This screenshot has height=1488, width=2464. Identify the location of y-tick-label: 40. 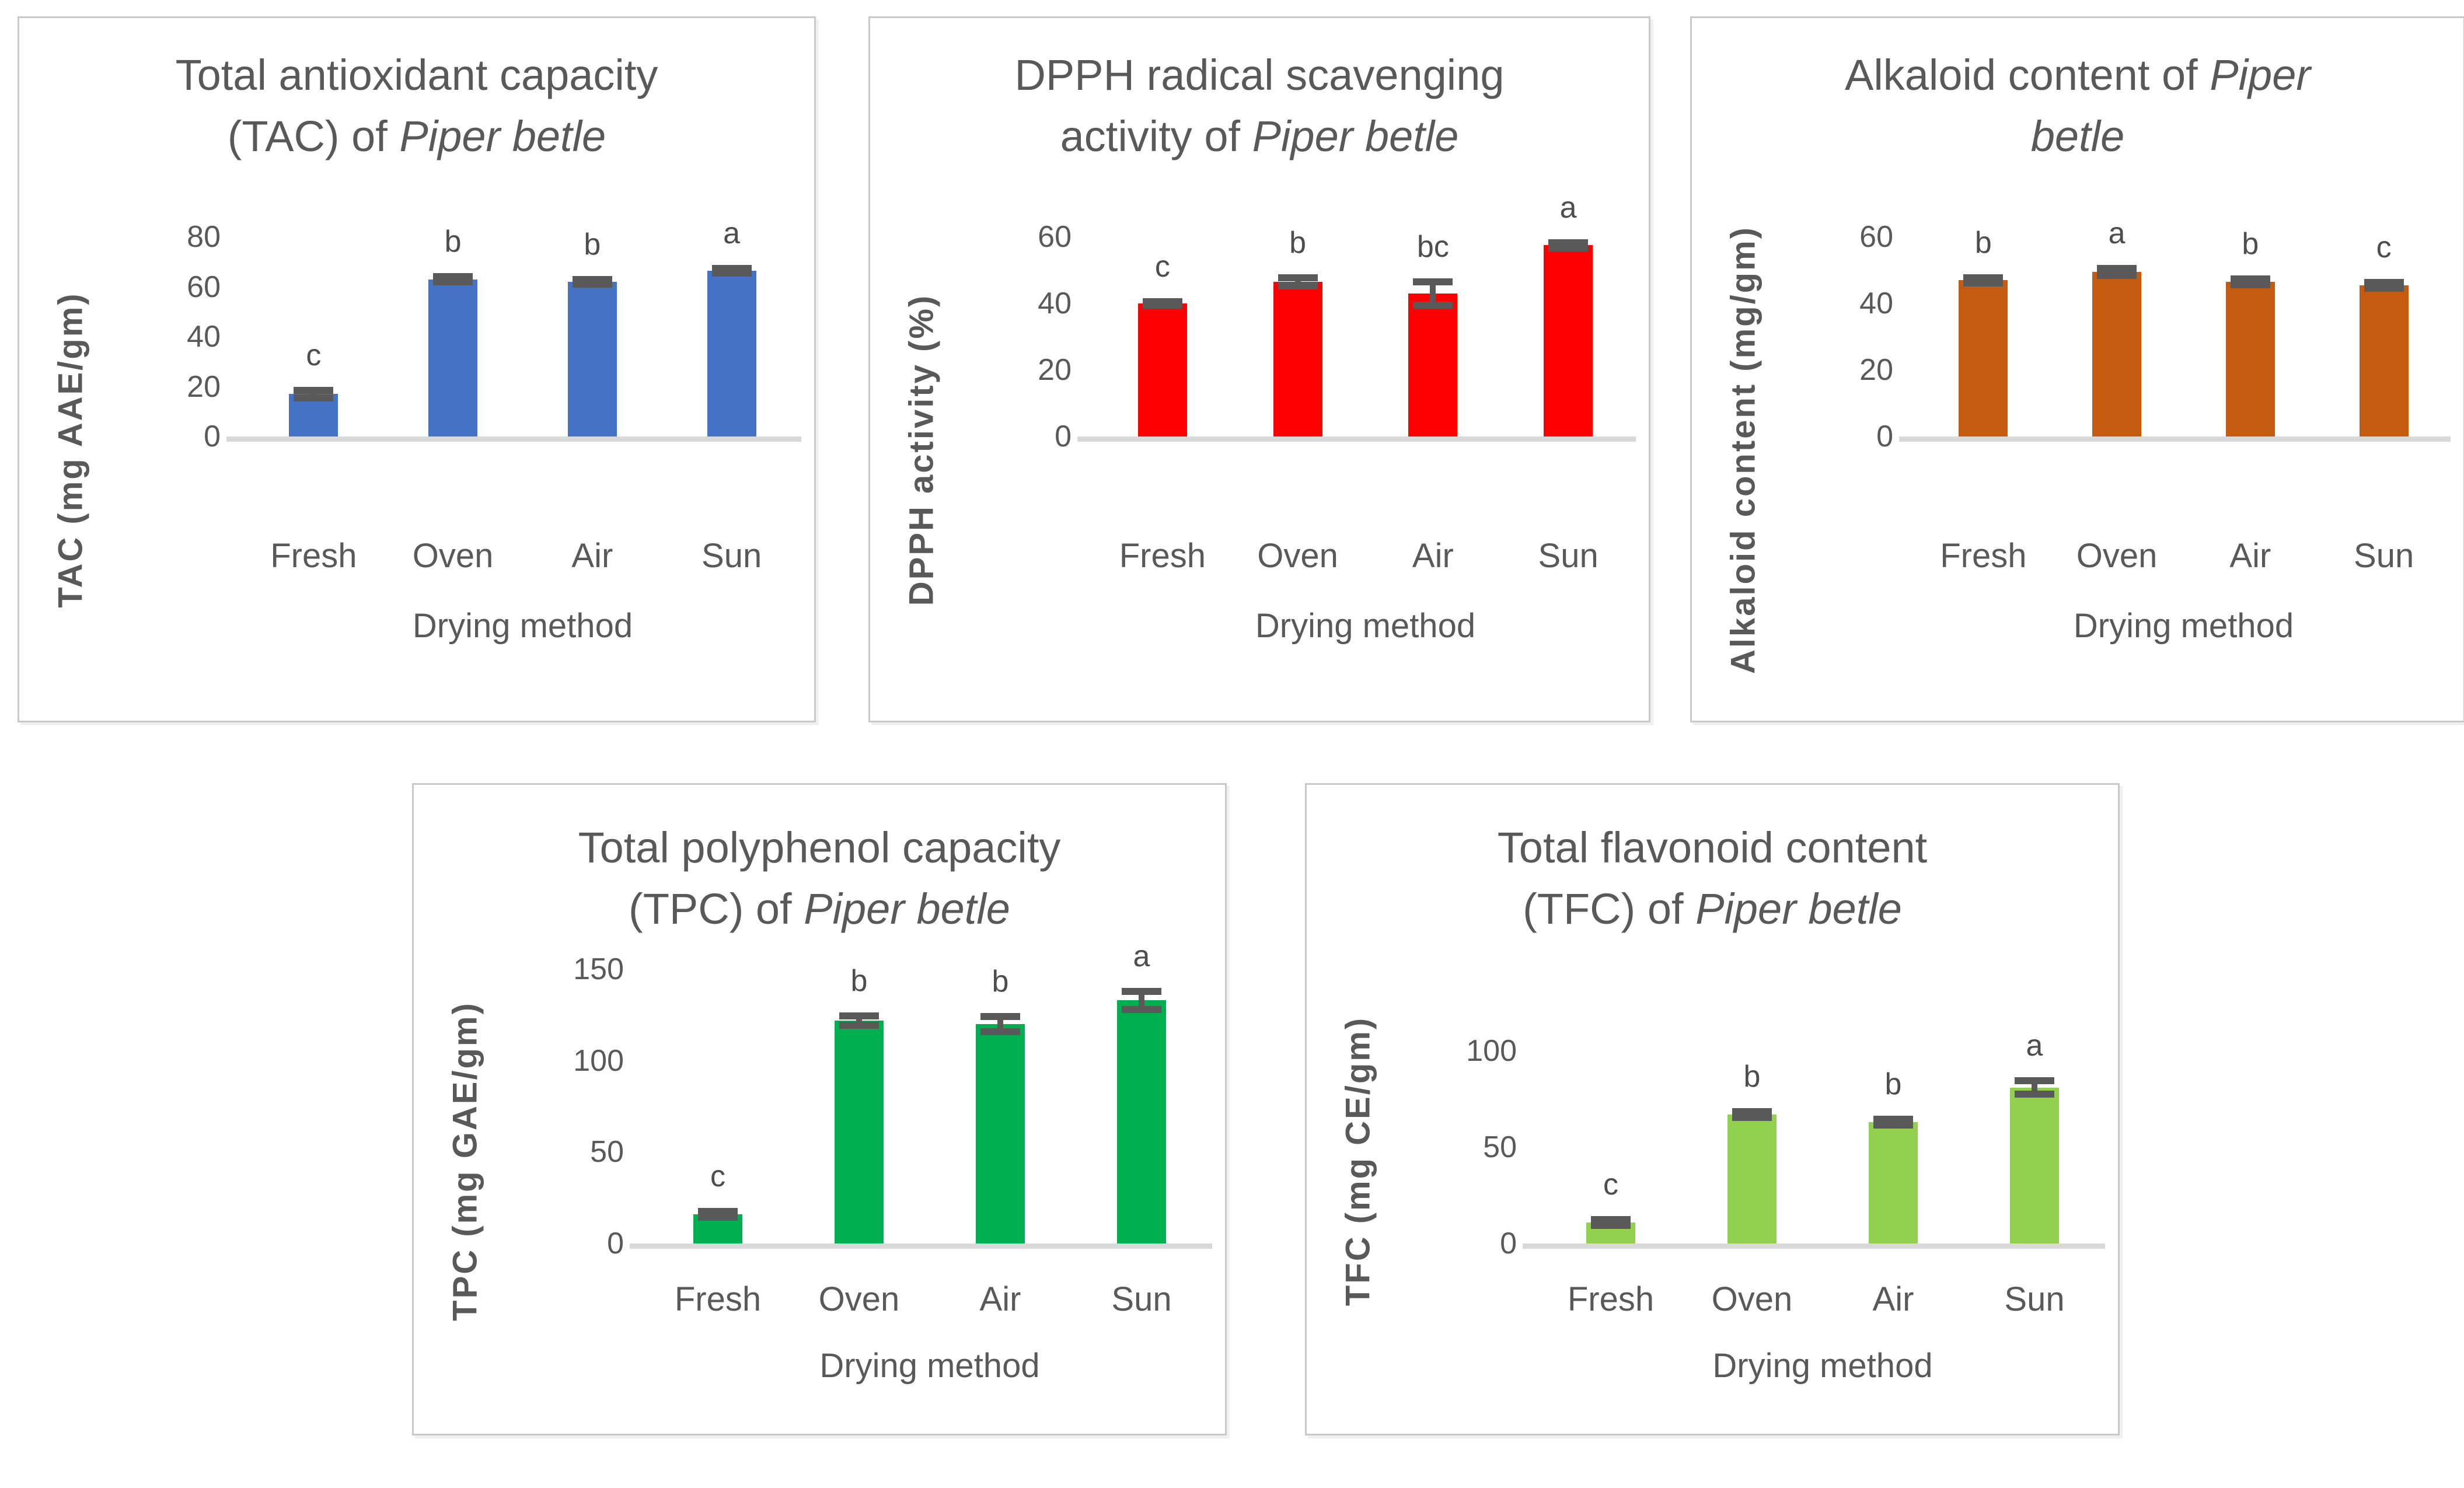
(1876, 303).